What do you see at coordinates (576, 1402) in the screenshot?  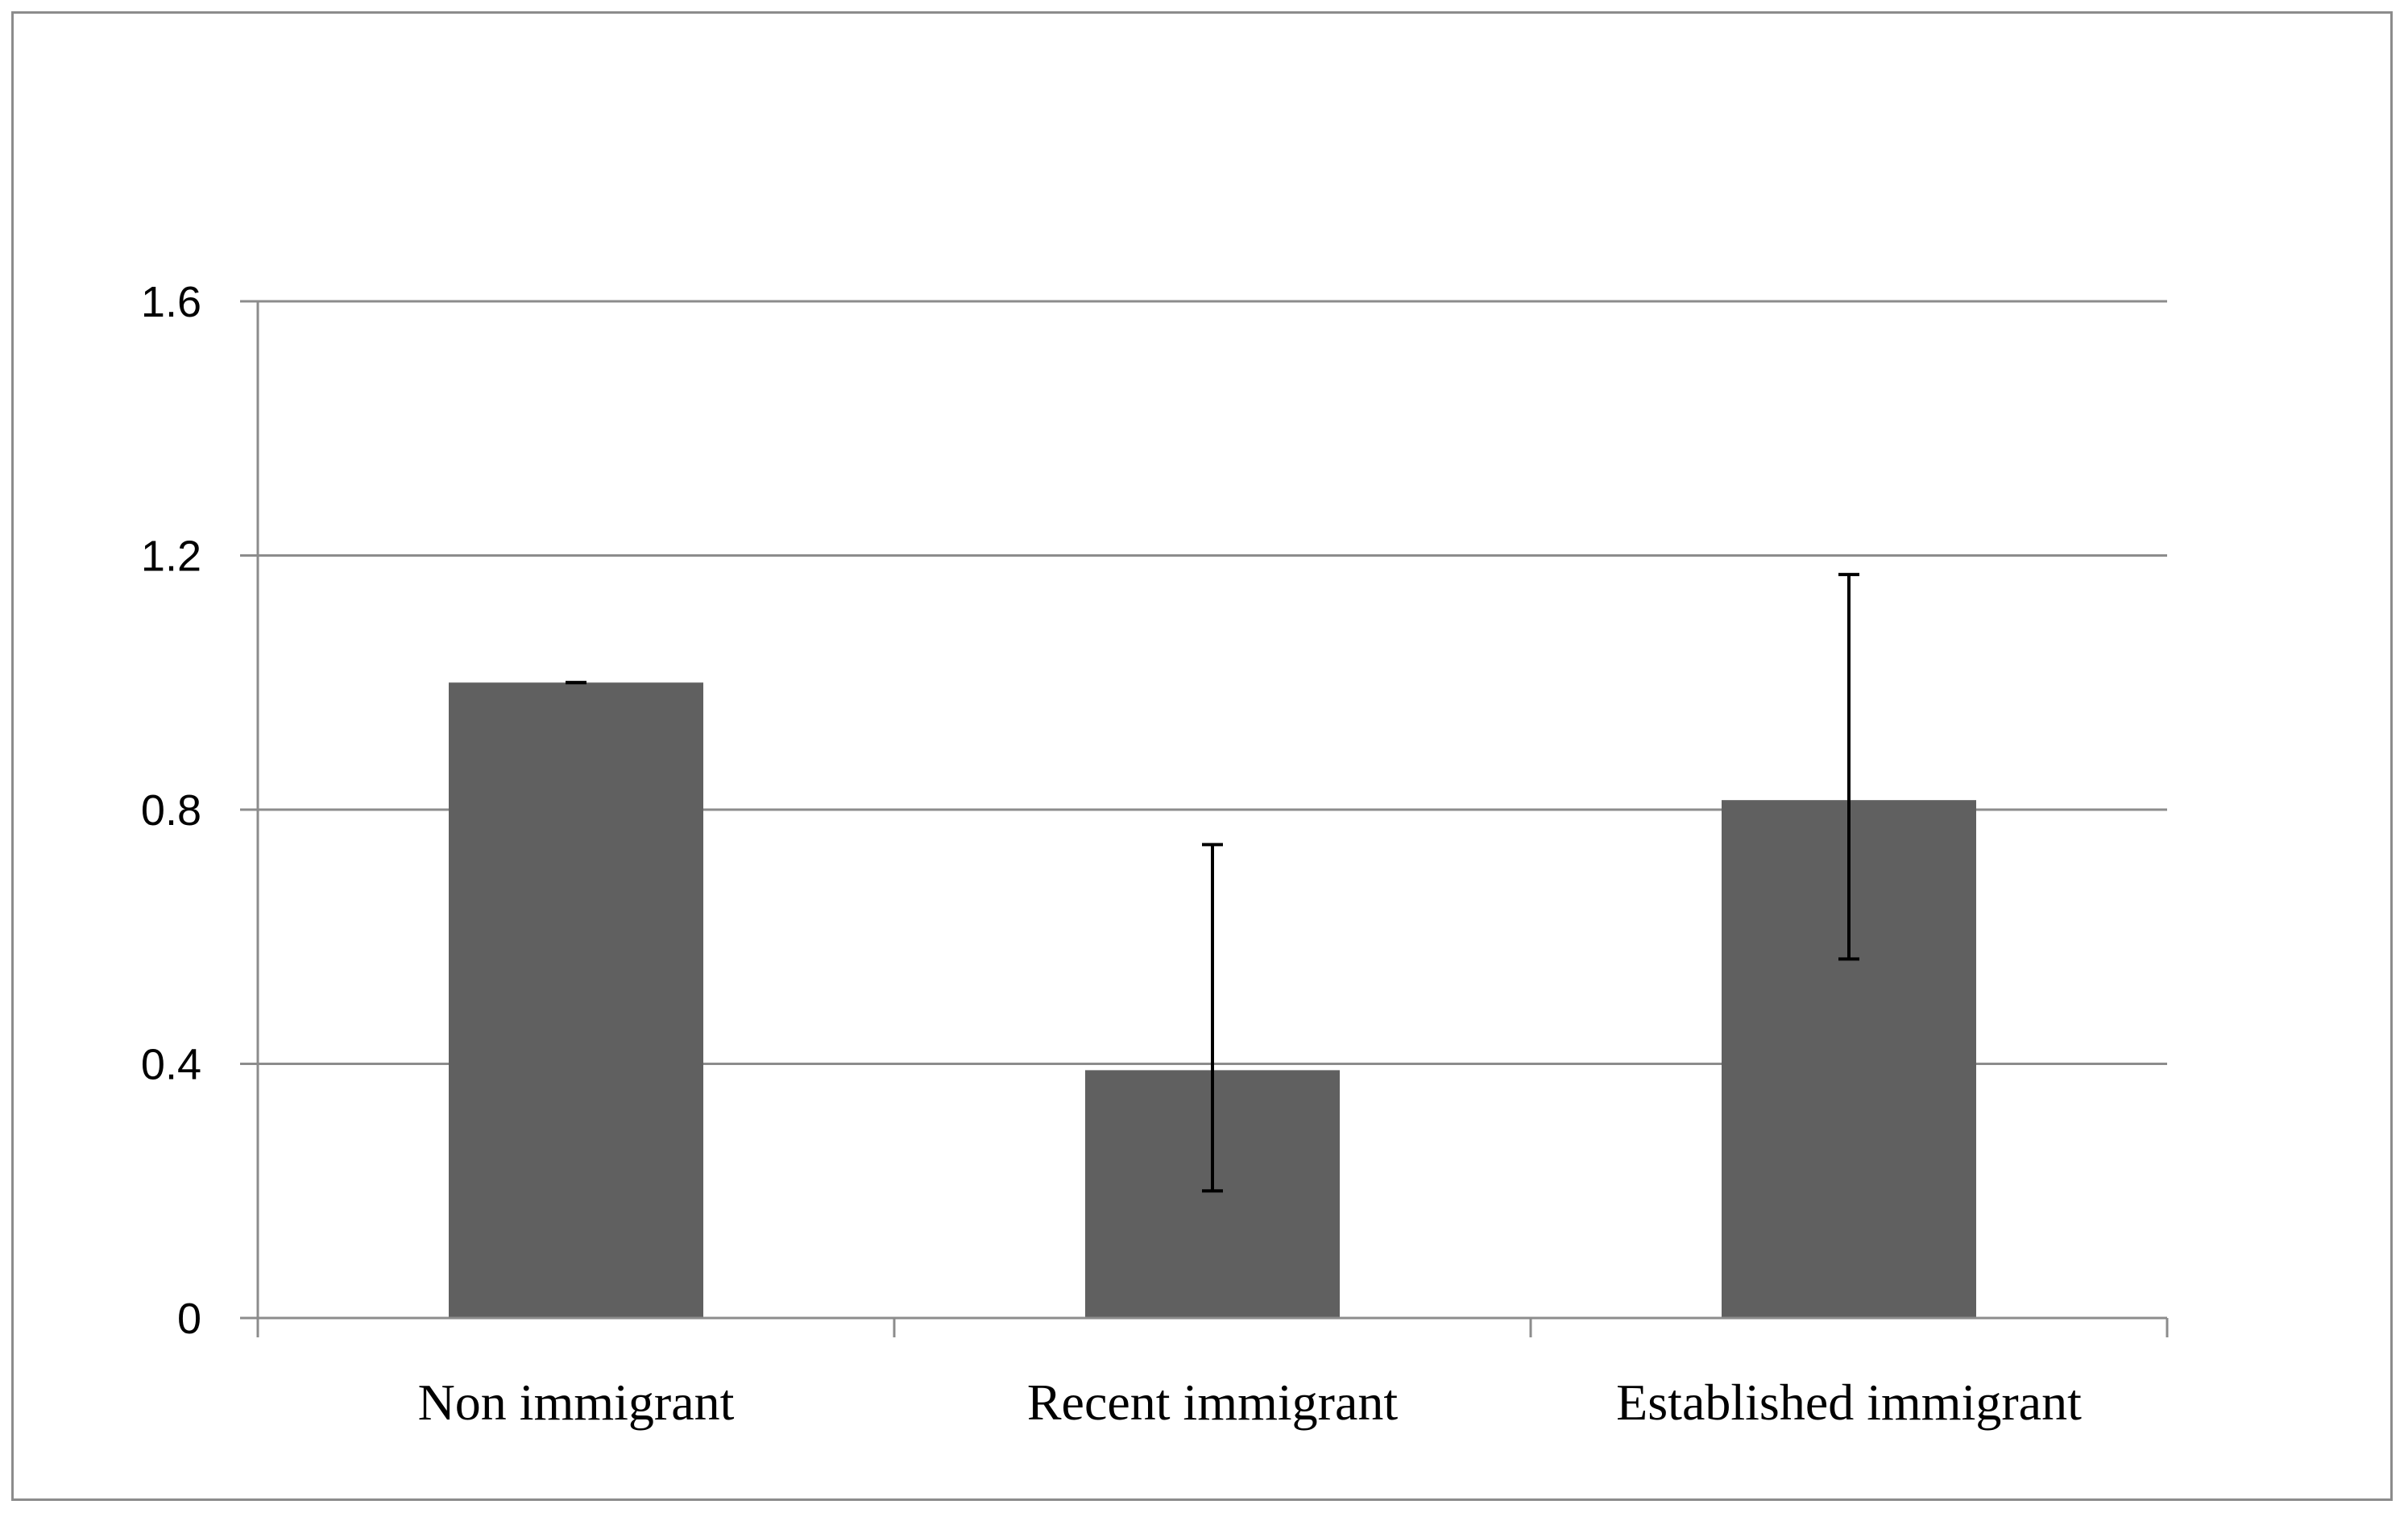 I see `x-tick-label: Non immigrant` at bounding box center [576, 1402].